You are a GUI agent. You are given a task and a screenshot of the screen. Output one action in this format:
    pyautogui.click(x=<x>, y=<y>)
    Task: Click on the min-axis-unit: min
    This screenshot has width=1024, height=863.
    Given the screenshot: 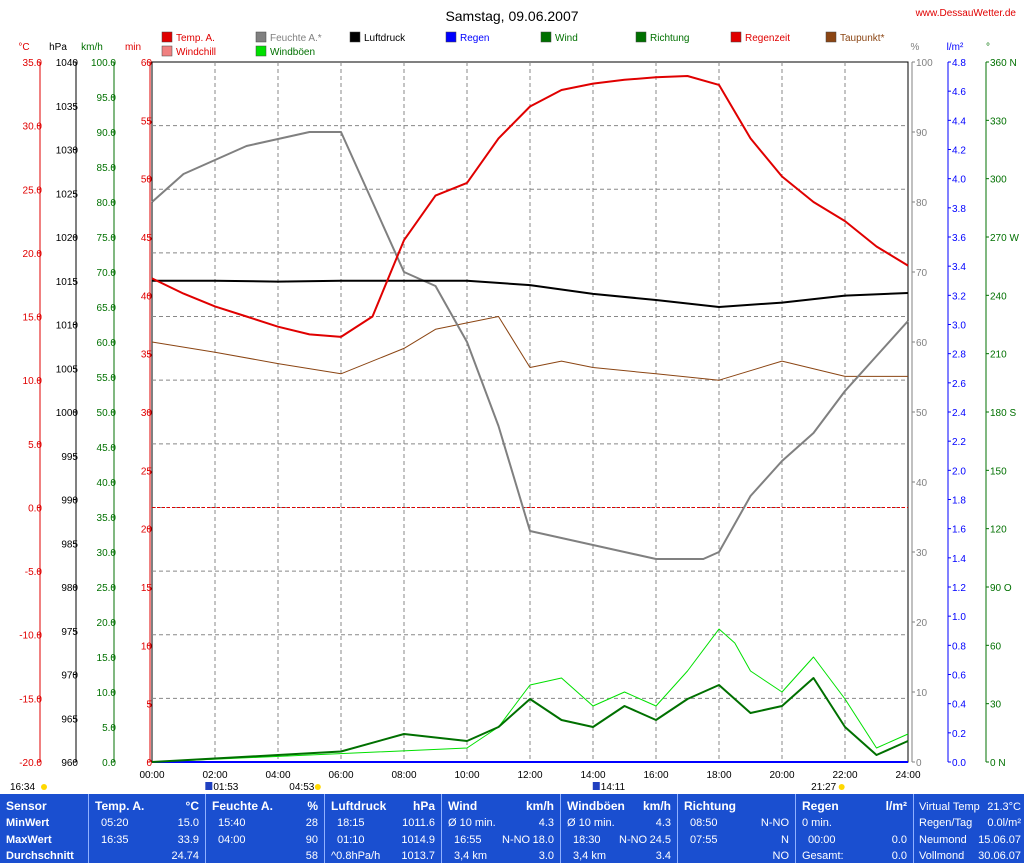 What is the action you would take?
    pyautogui.click(x=133, y=47)
    